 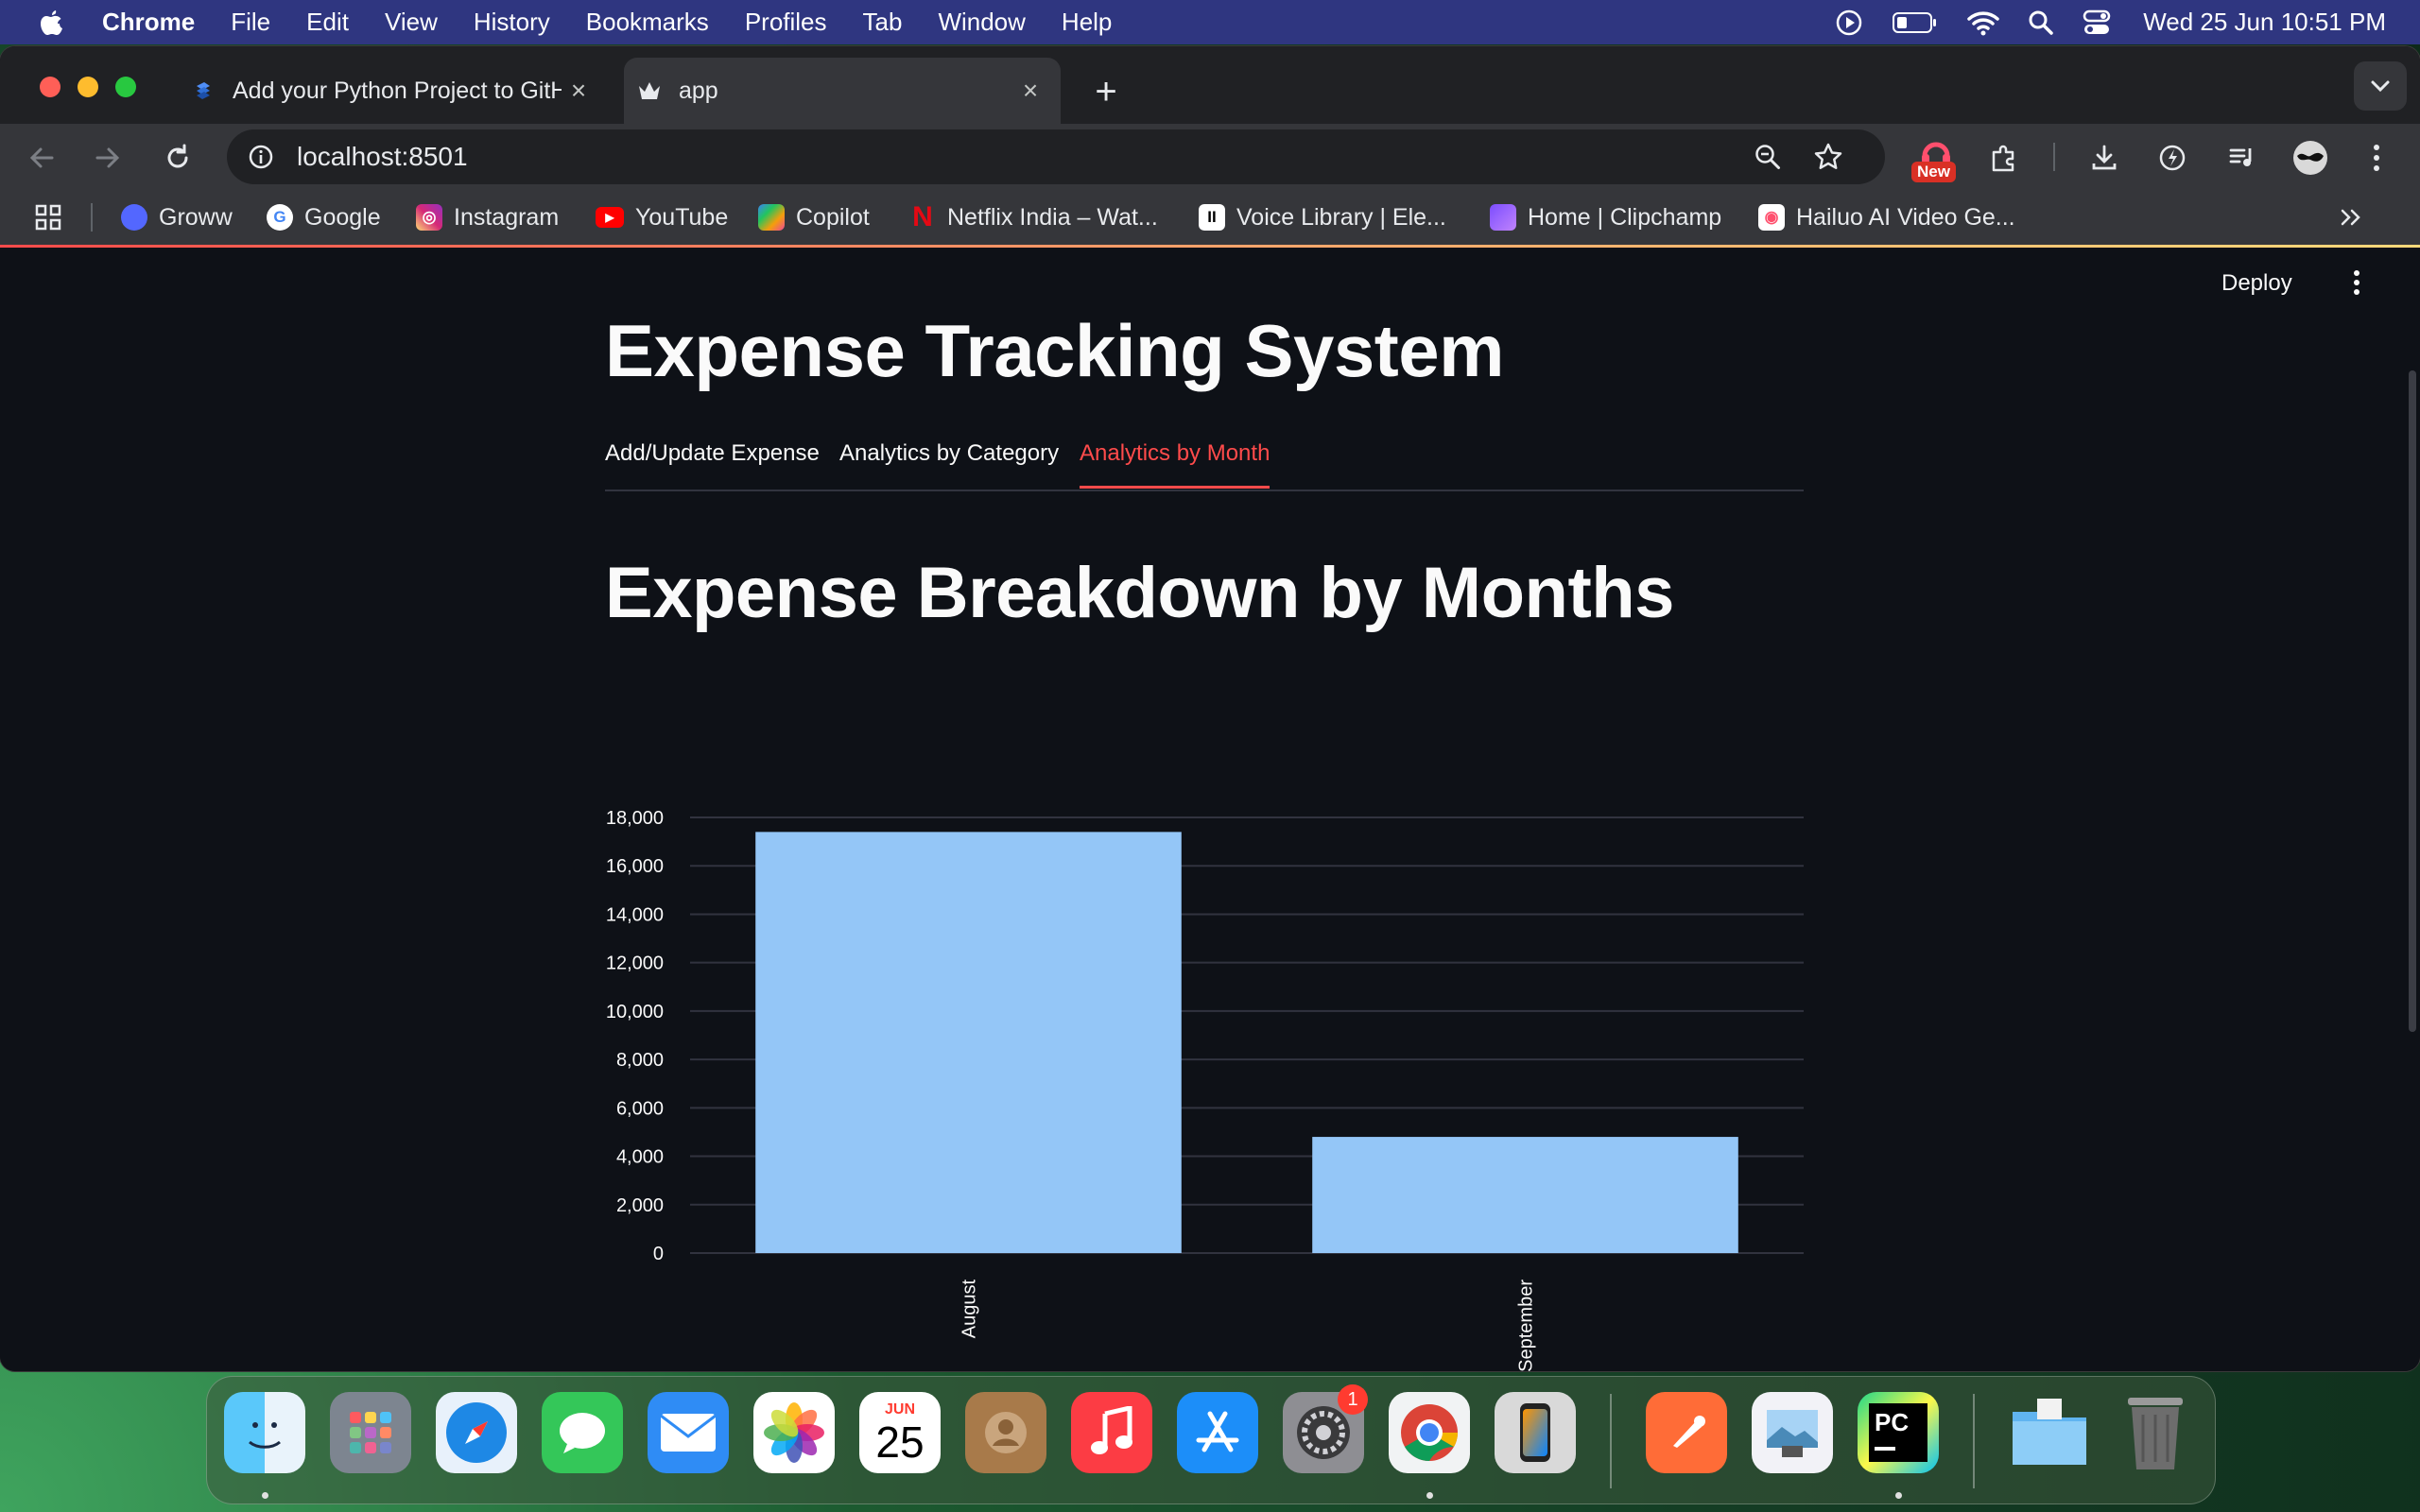 What do you see at coordinates (969, 1042) in the screenshot?
I see `bar-august` at bounding box center [969, 1042].